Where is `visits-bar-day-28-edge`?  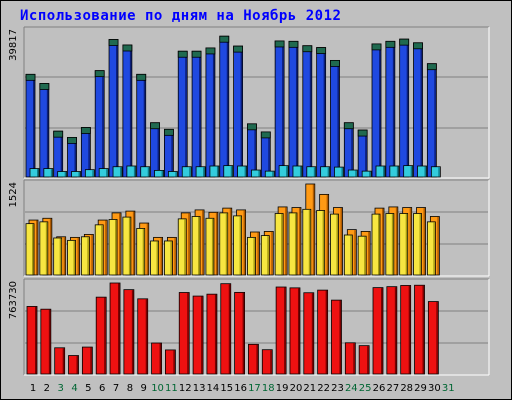
visits-bar-day-28-edge is located at coordinates (406, 244).